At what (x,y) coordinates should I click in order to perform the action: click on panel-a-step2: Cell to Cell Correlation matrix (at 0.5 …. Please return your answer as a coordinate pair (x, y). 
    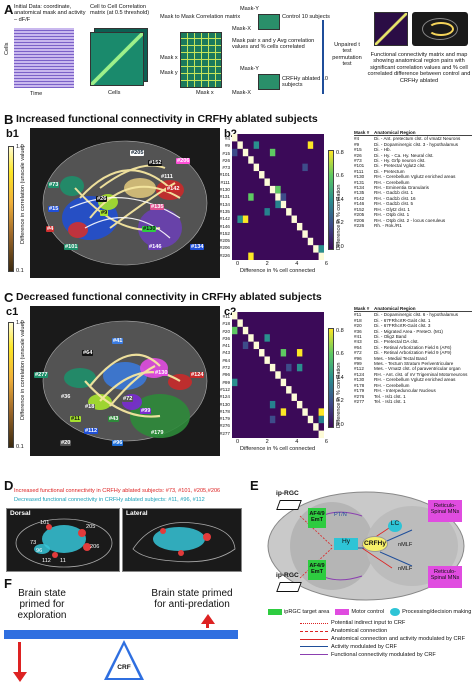
    Looking at the image, I should click on (120, 10).